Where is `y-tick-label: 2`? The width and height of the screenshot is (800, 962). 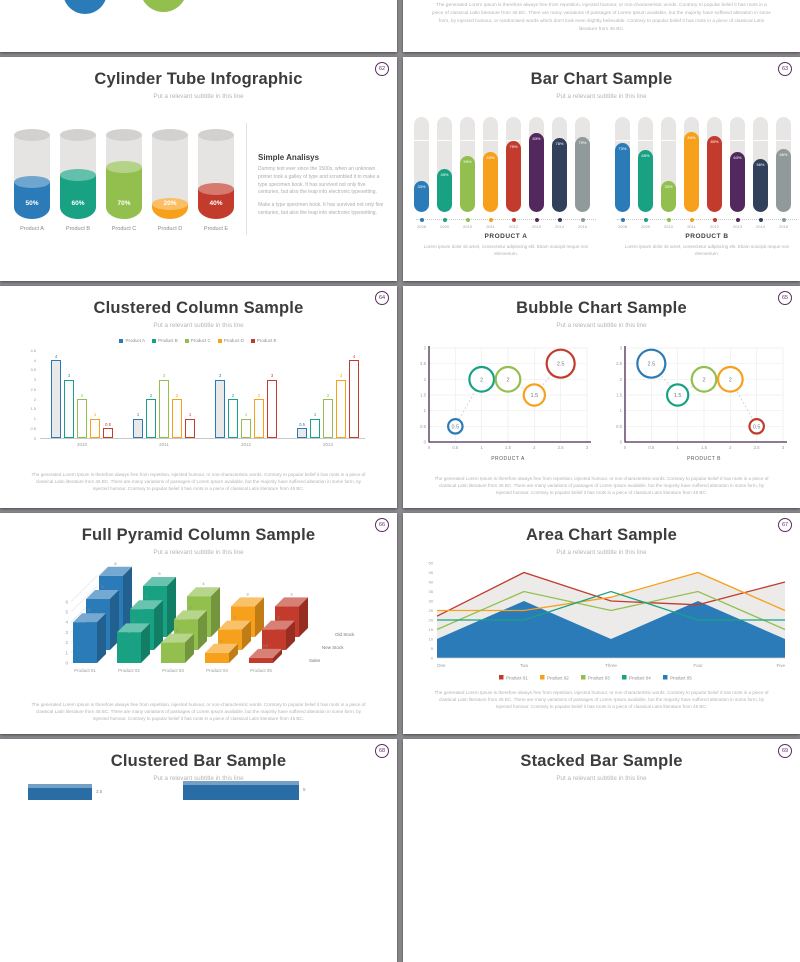
y-tick-label: 2 is located at coordinates (34, 399).